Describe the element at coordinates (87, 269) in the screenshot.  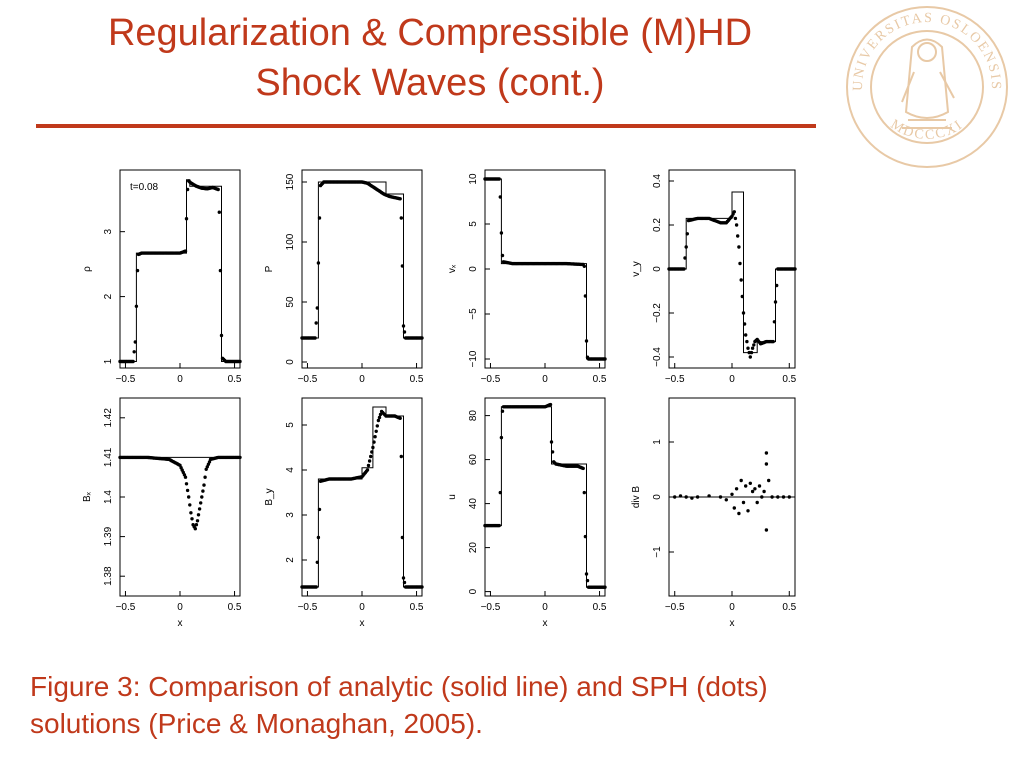
I see `y-axis-label: ρ` at that location.